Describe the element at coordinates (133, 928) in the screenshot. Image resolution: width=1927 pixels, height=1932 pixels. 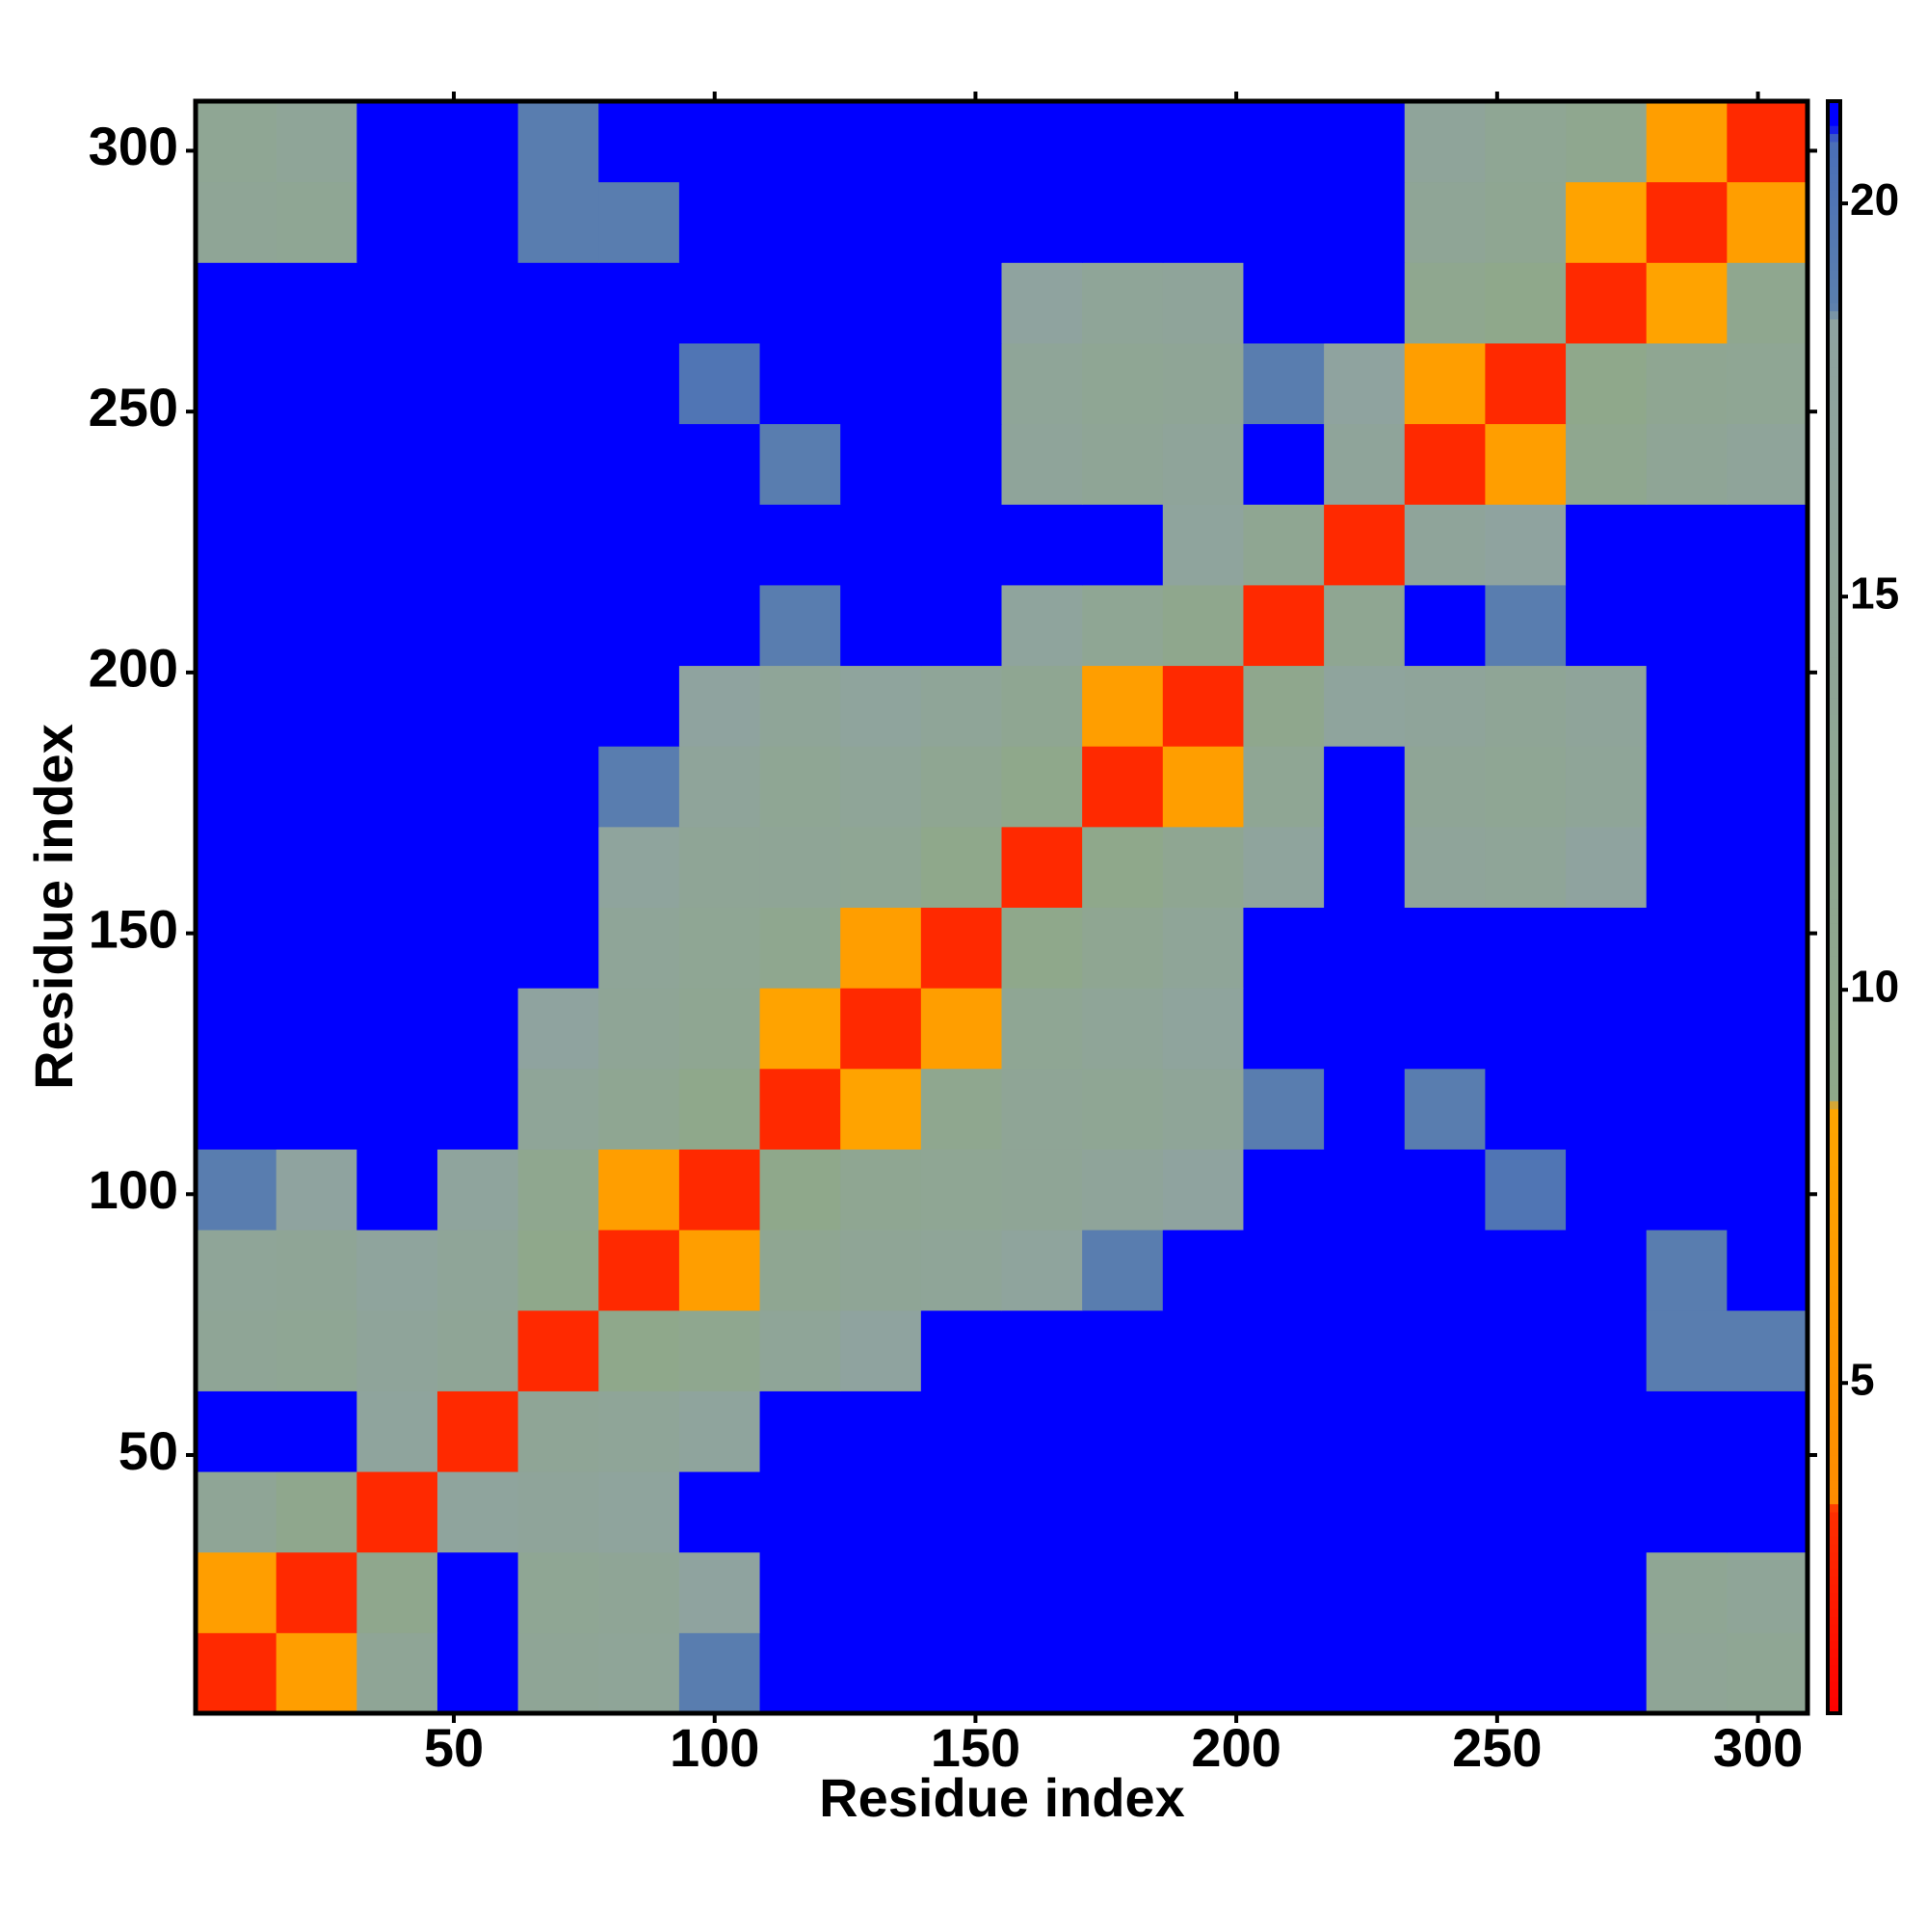
I see `y-tick-label: 150` at that location.